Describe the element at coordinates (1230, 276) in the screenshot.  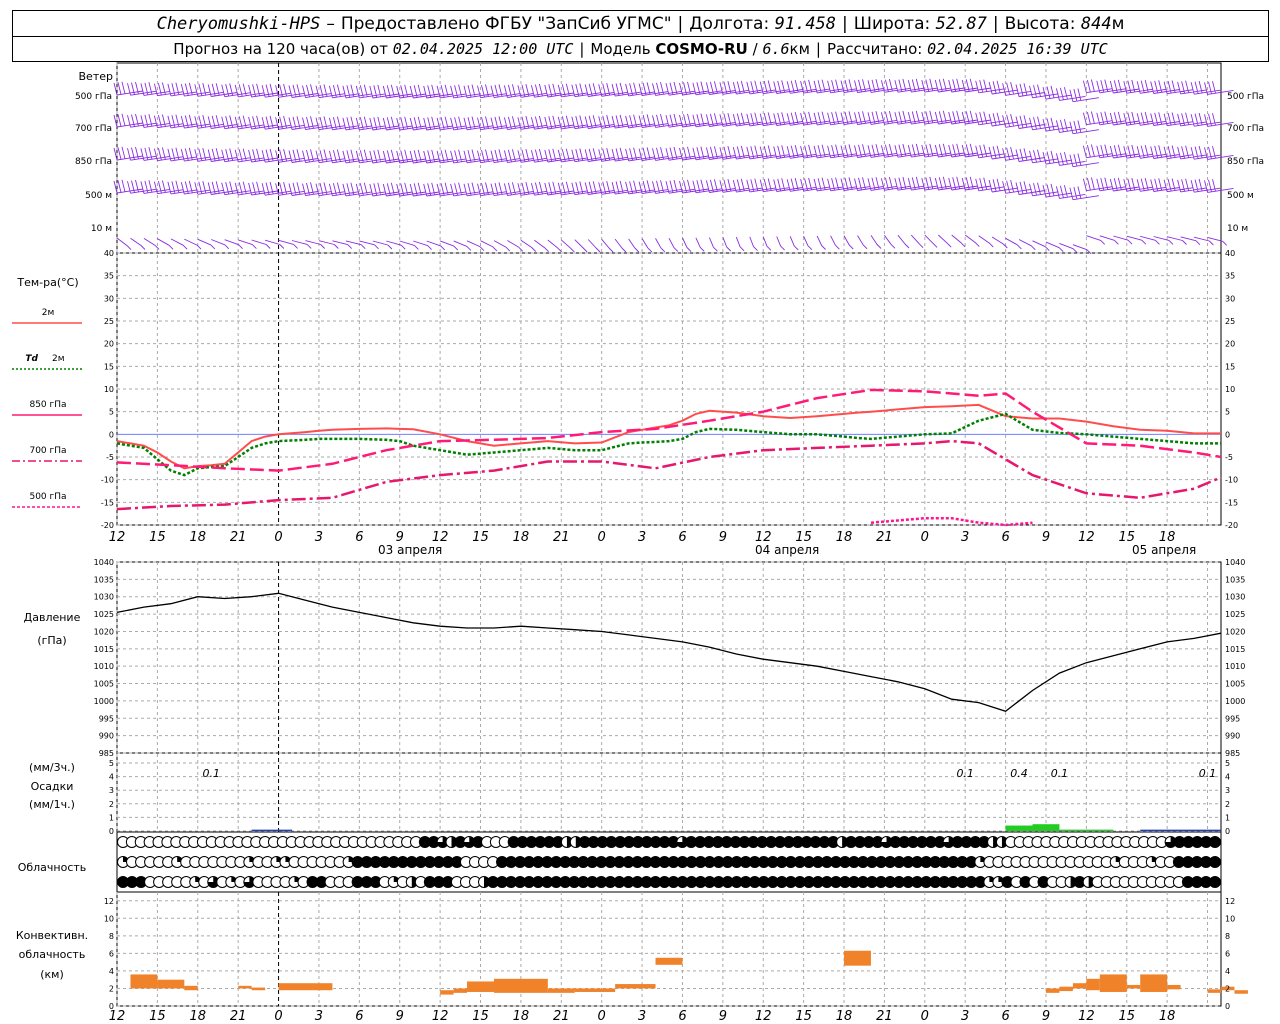
I see `temp-tick-label-right: 35` at that location.